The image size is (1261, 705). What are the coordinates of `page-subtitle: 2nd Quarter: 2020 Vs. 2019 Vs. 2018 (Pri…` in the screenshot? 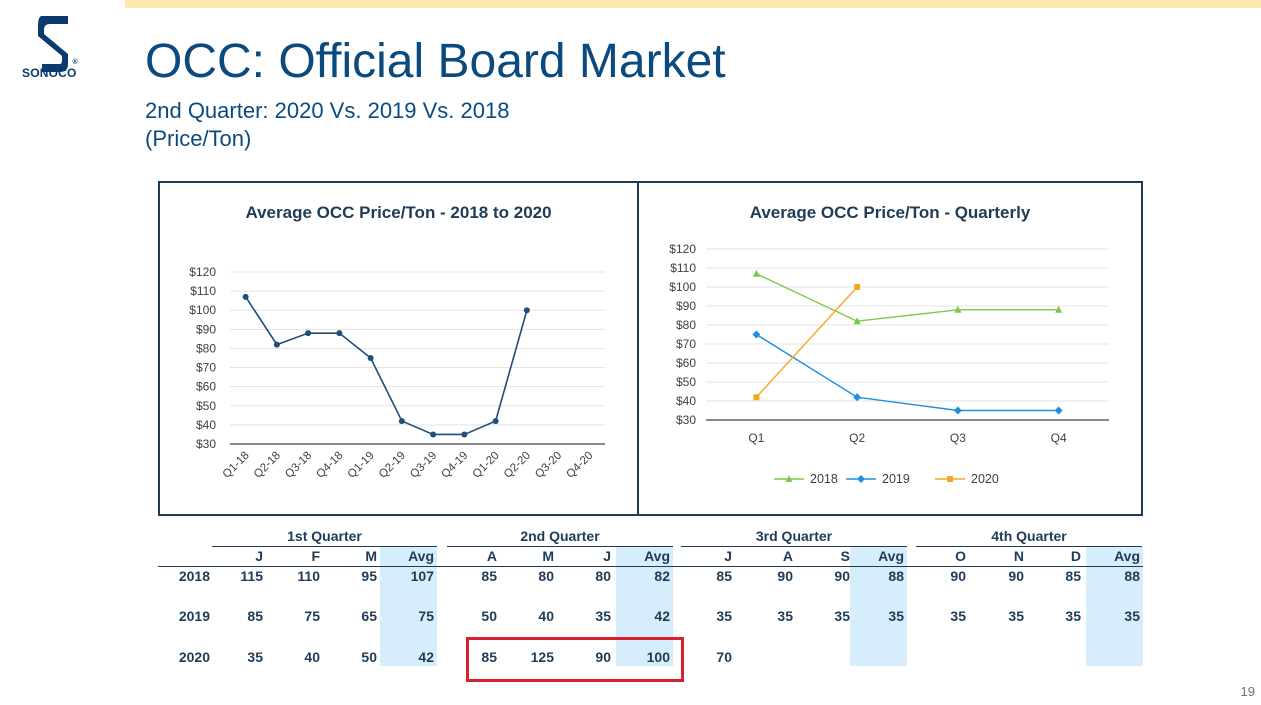 It's located at (327, 125).